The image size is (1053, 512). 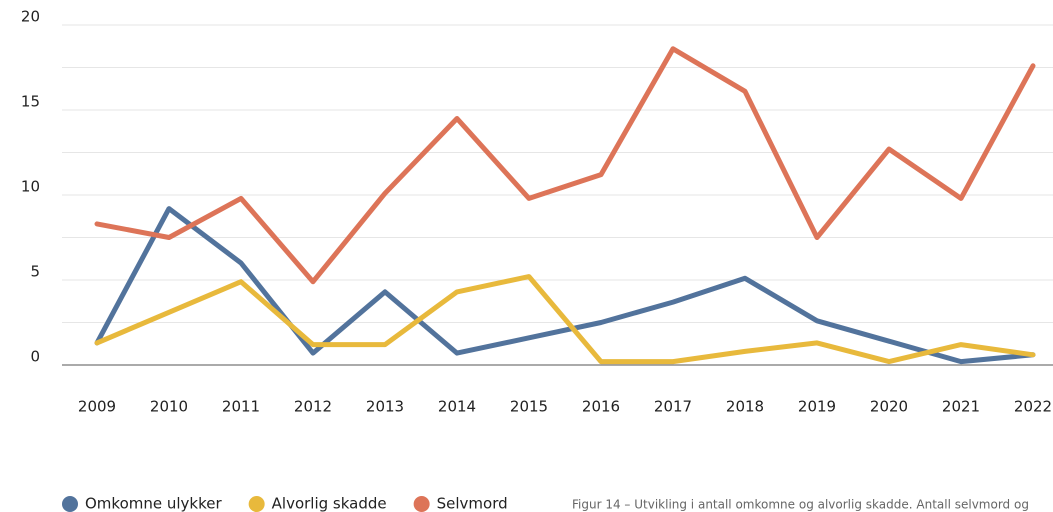 I want to click on legend-label: Omkomne ulykker, so click(x=153, y=503).